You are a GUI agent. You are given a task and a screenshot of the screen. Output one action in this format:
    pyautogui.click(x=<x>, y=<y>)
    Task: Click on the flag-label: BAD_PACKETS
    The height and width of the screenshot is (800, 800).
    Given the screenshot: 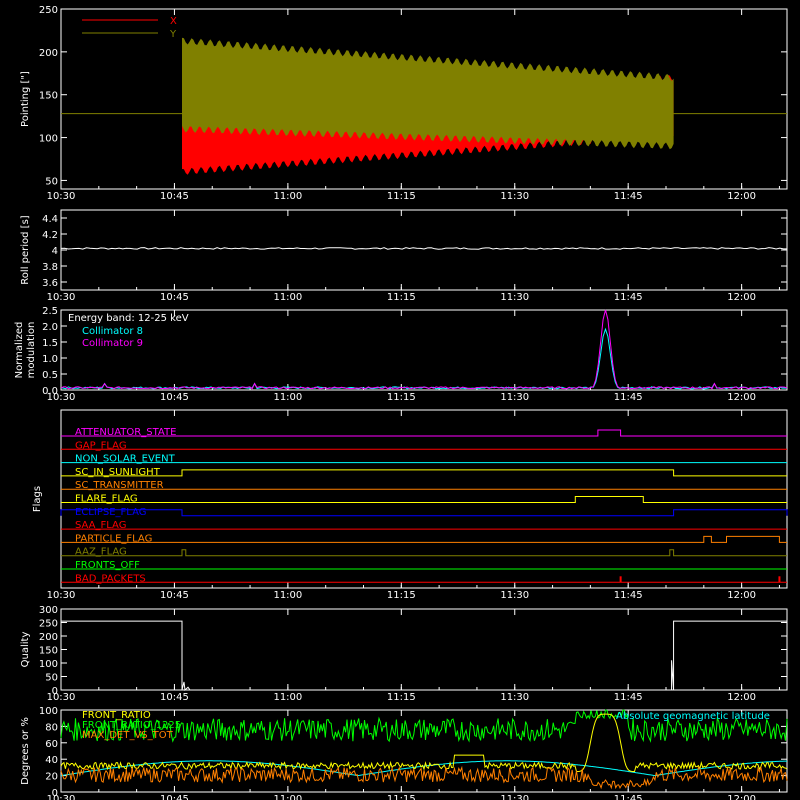 What is the action you would take?
    pyautogui.click(x=110, y=578)
    